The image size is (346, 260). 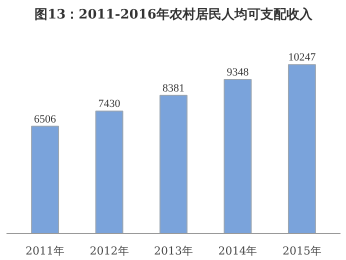 What do you see at coordinates (45, 119) in the screenshot?
I see `data-label: 6506` at bounding box center [45, 119].